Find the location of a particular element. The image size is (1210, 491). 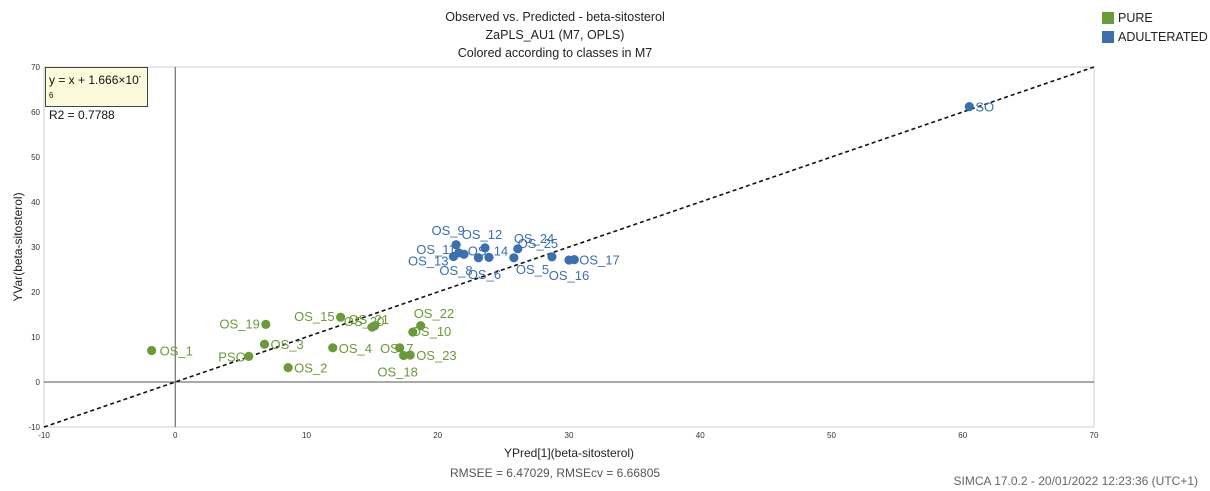

r2-value: R2 = 0.7788 is located at coordinates (82, 115).